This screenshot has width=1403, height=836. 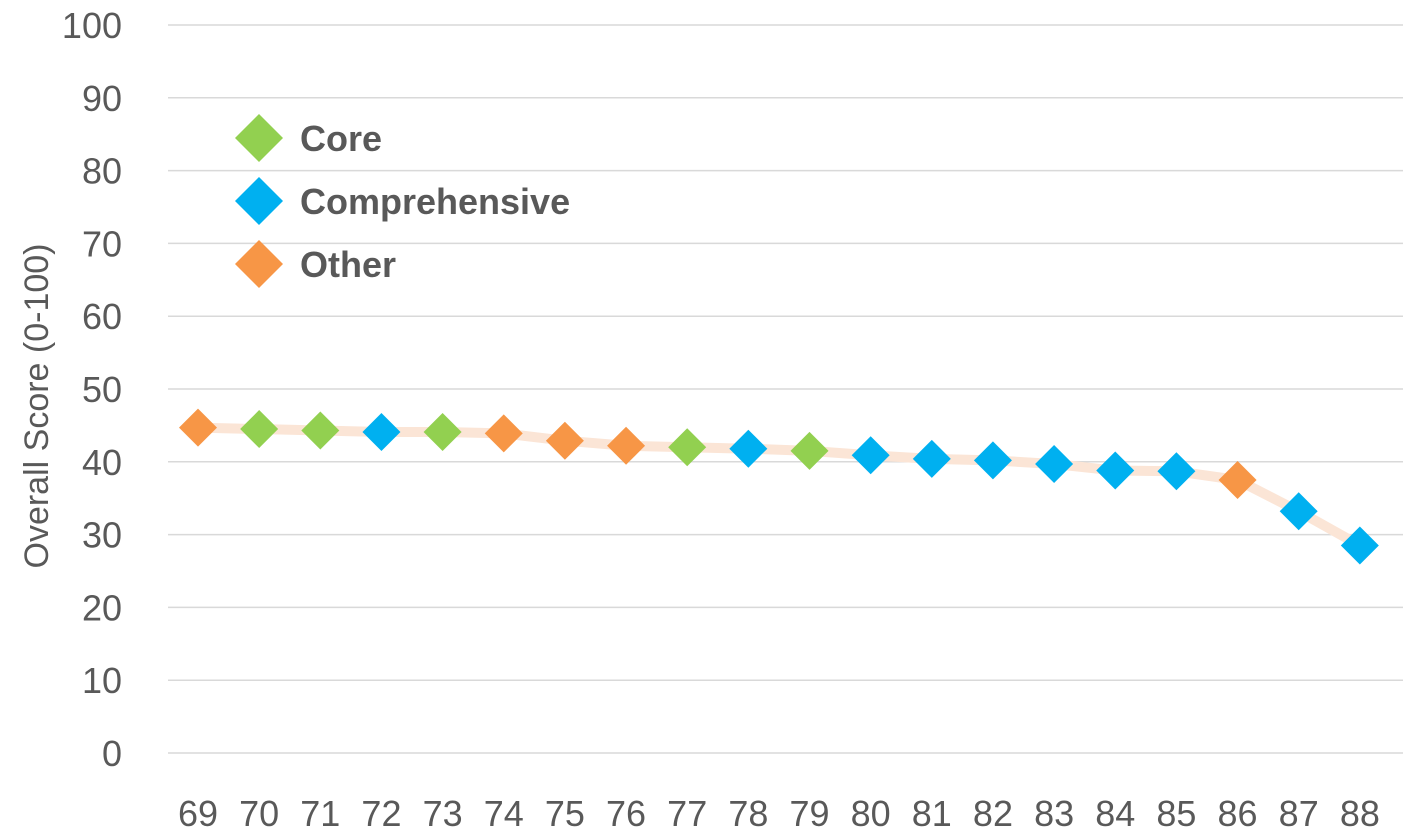 I want to click on x-tick-label: 80, so click(x=871, y=813).